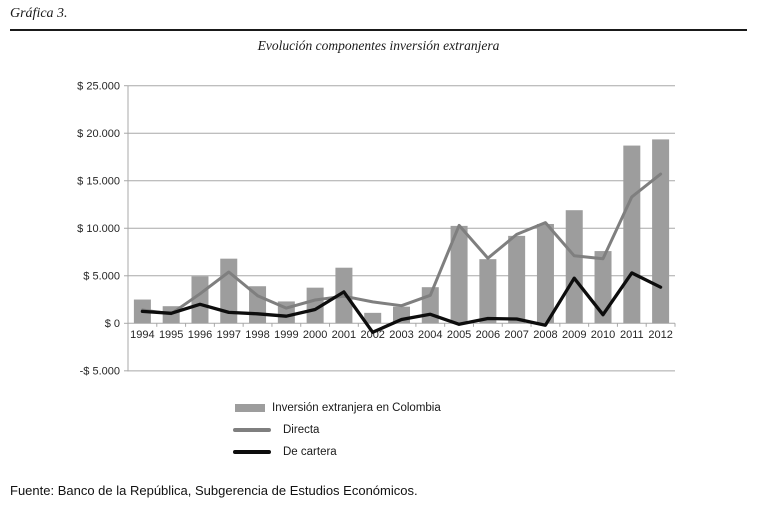 The height and width of the screenshot is (517, 757). What do you see at coordinates (257, 335) in the screenshot?
I see `x-axis-label: 1998` at bounding box center [257, 335].